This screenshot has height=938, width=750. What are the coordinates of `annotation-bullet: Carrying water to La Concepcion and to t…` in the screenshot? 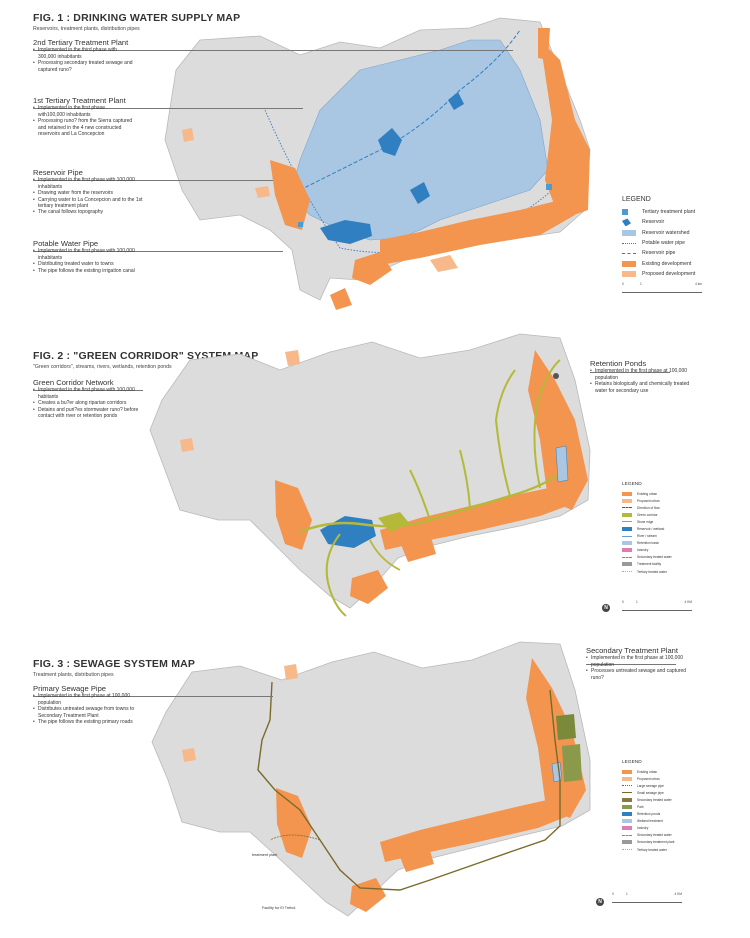 It's located at (88, 203).